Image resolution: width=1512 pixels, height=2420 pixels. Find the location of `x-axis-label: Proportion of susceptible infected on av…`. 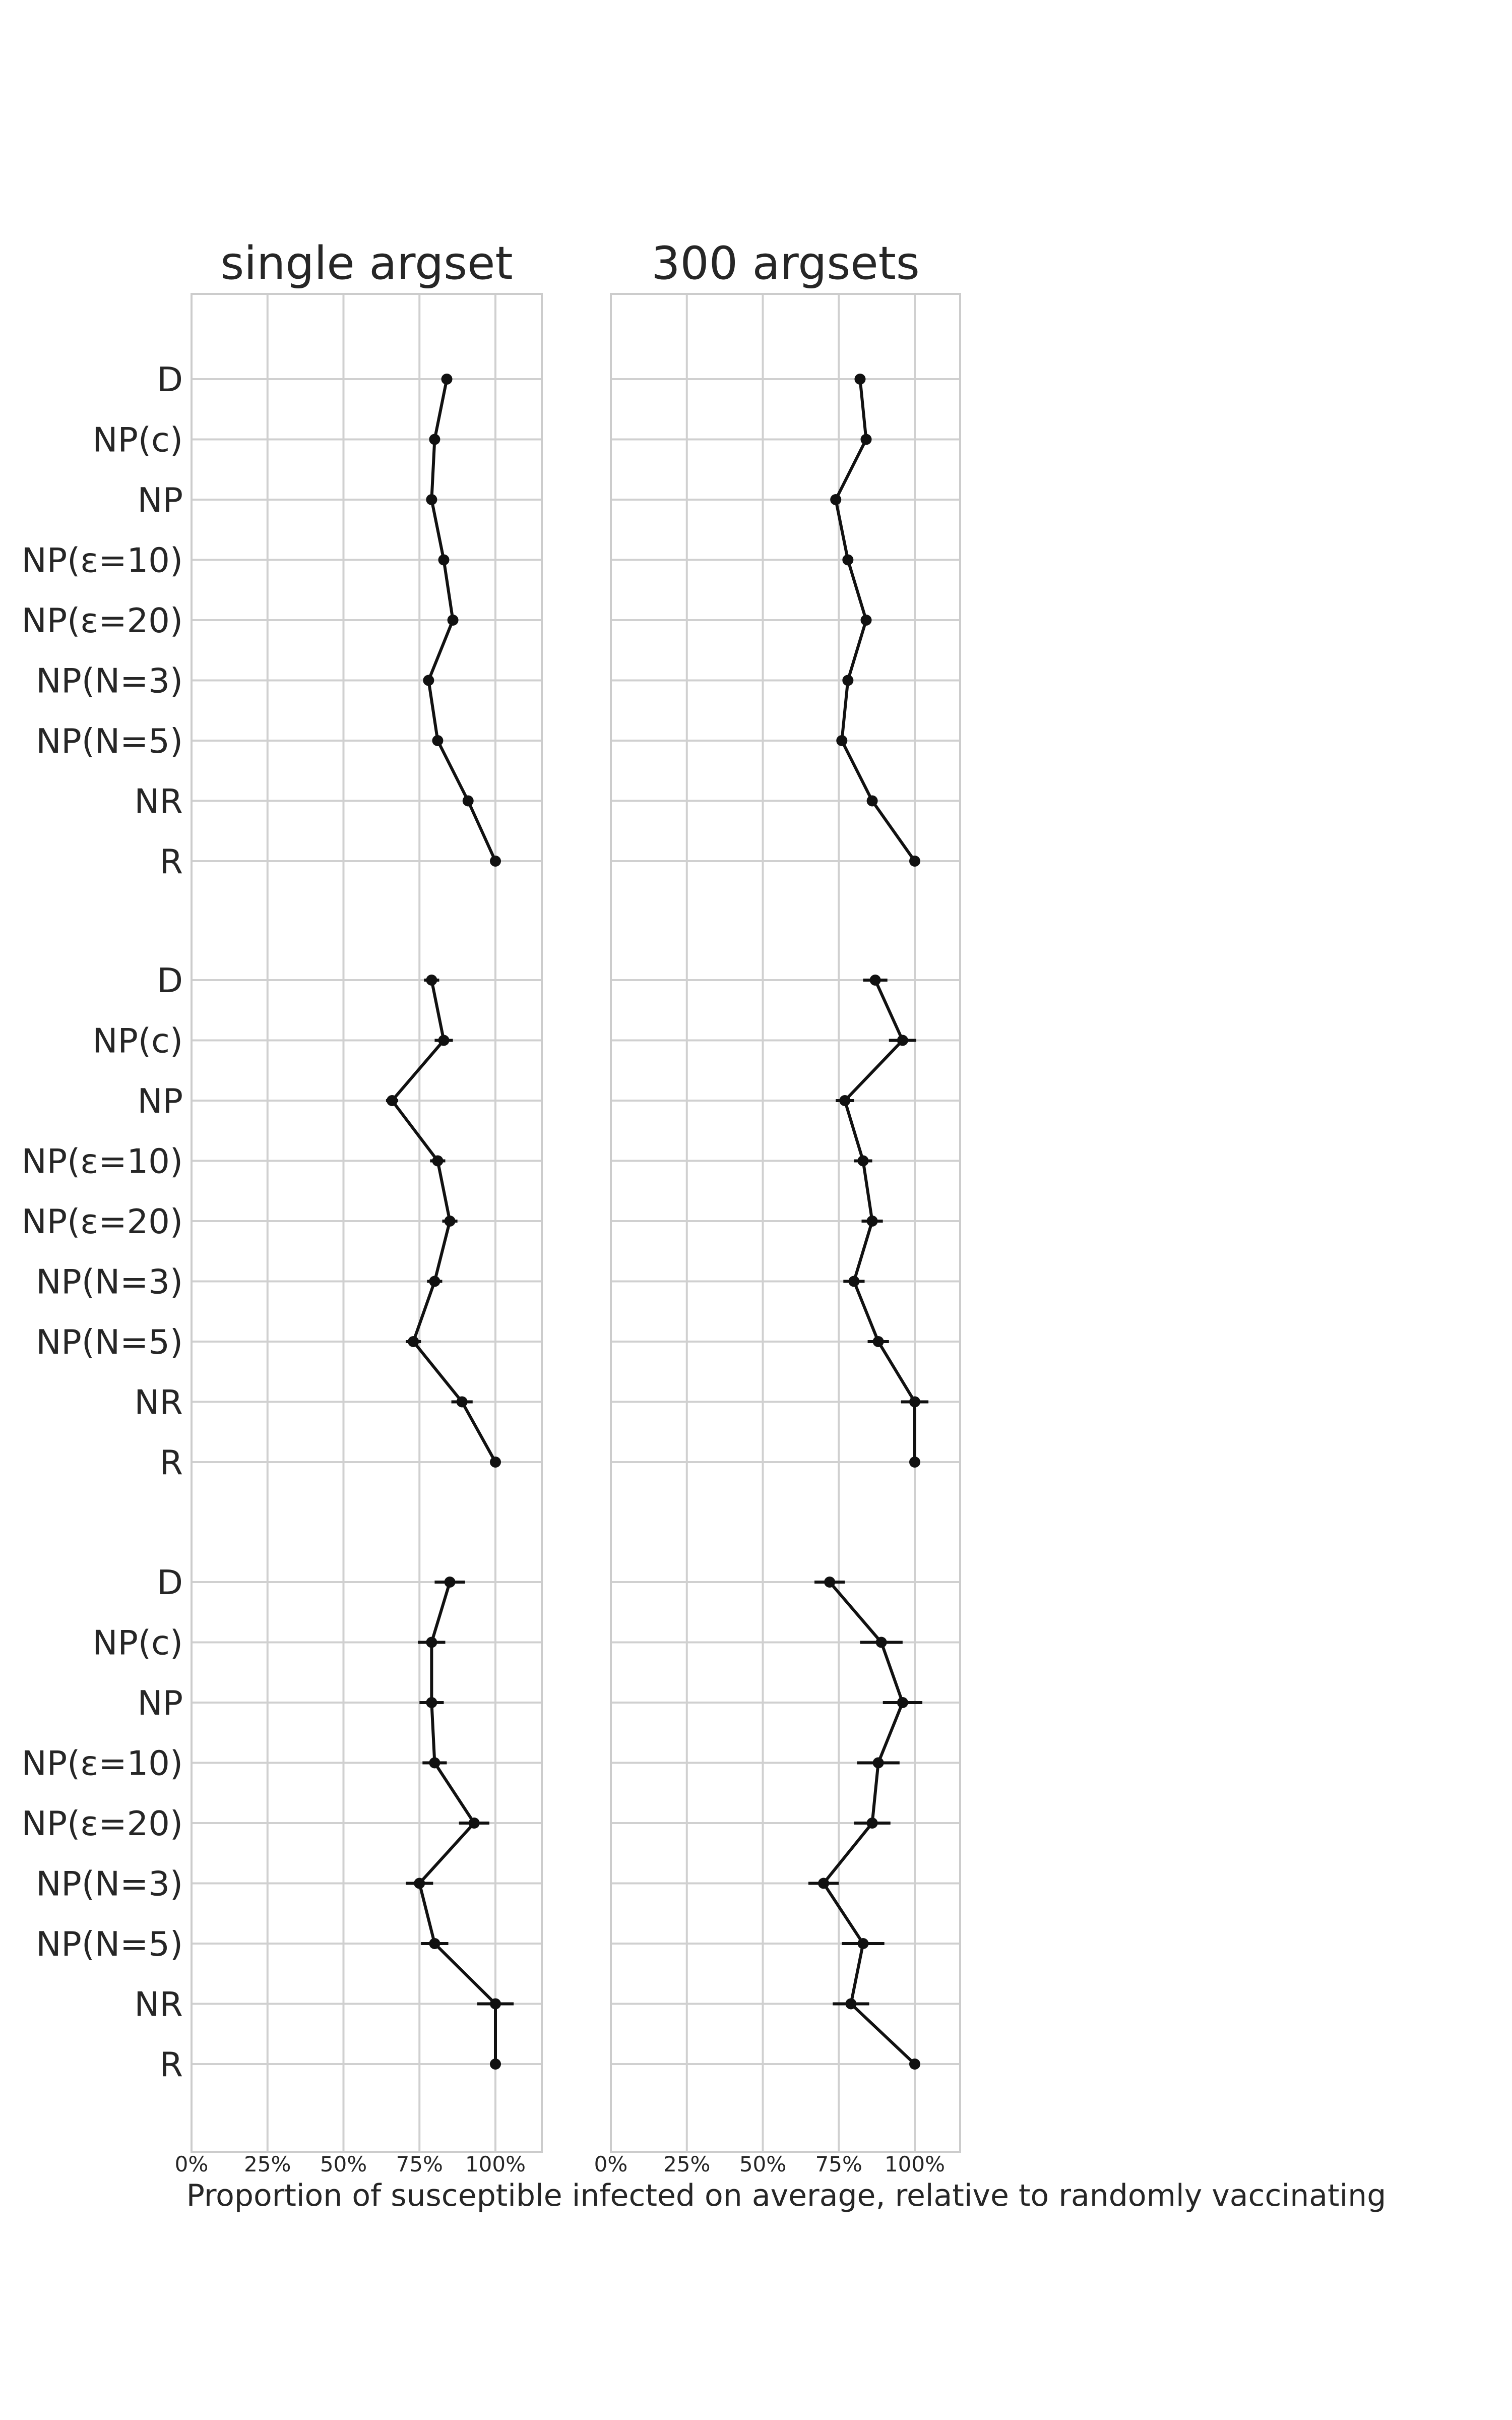

x-axis-label: Proportion of susceptible infected on av… is located at coordinates (786, 2195).